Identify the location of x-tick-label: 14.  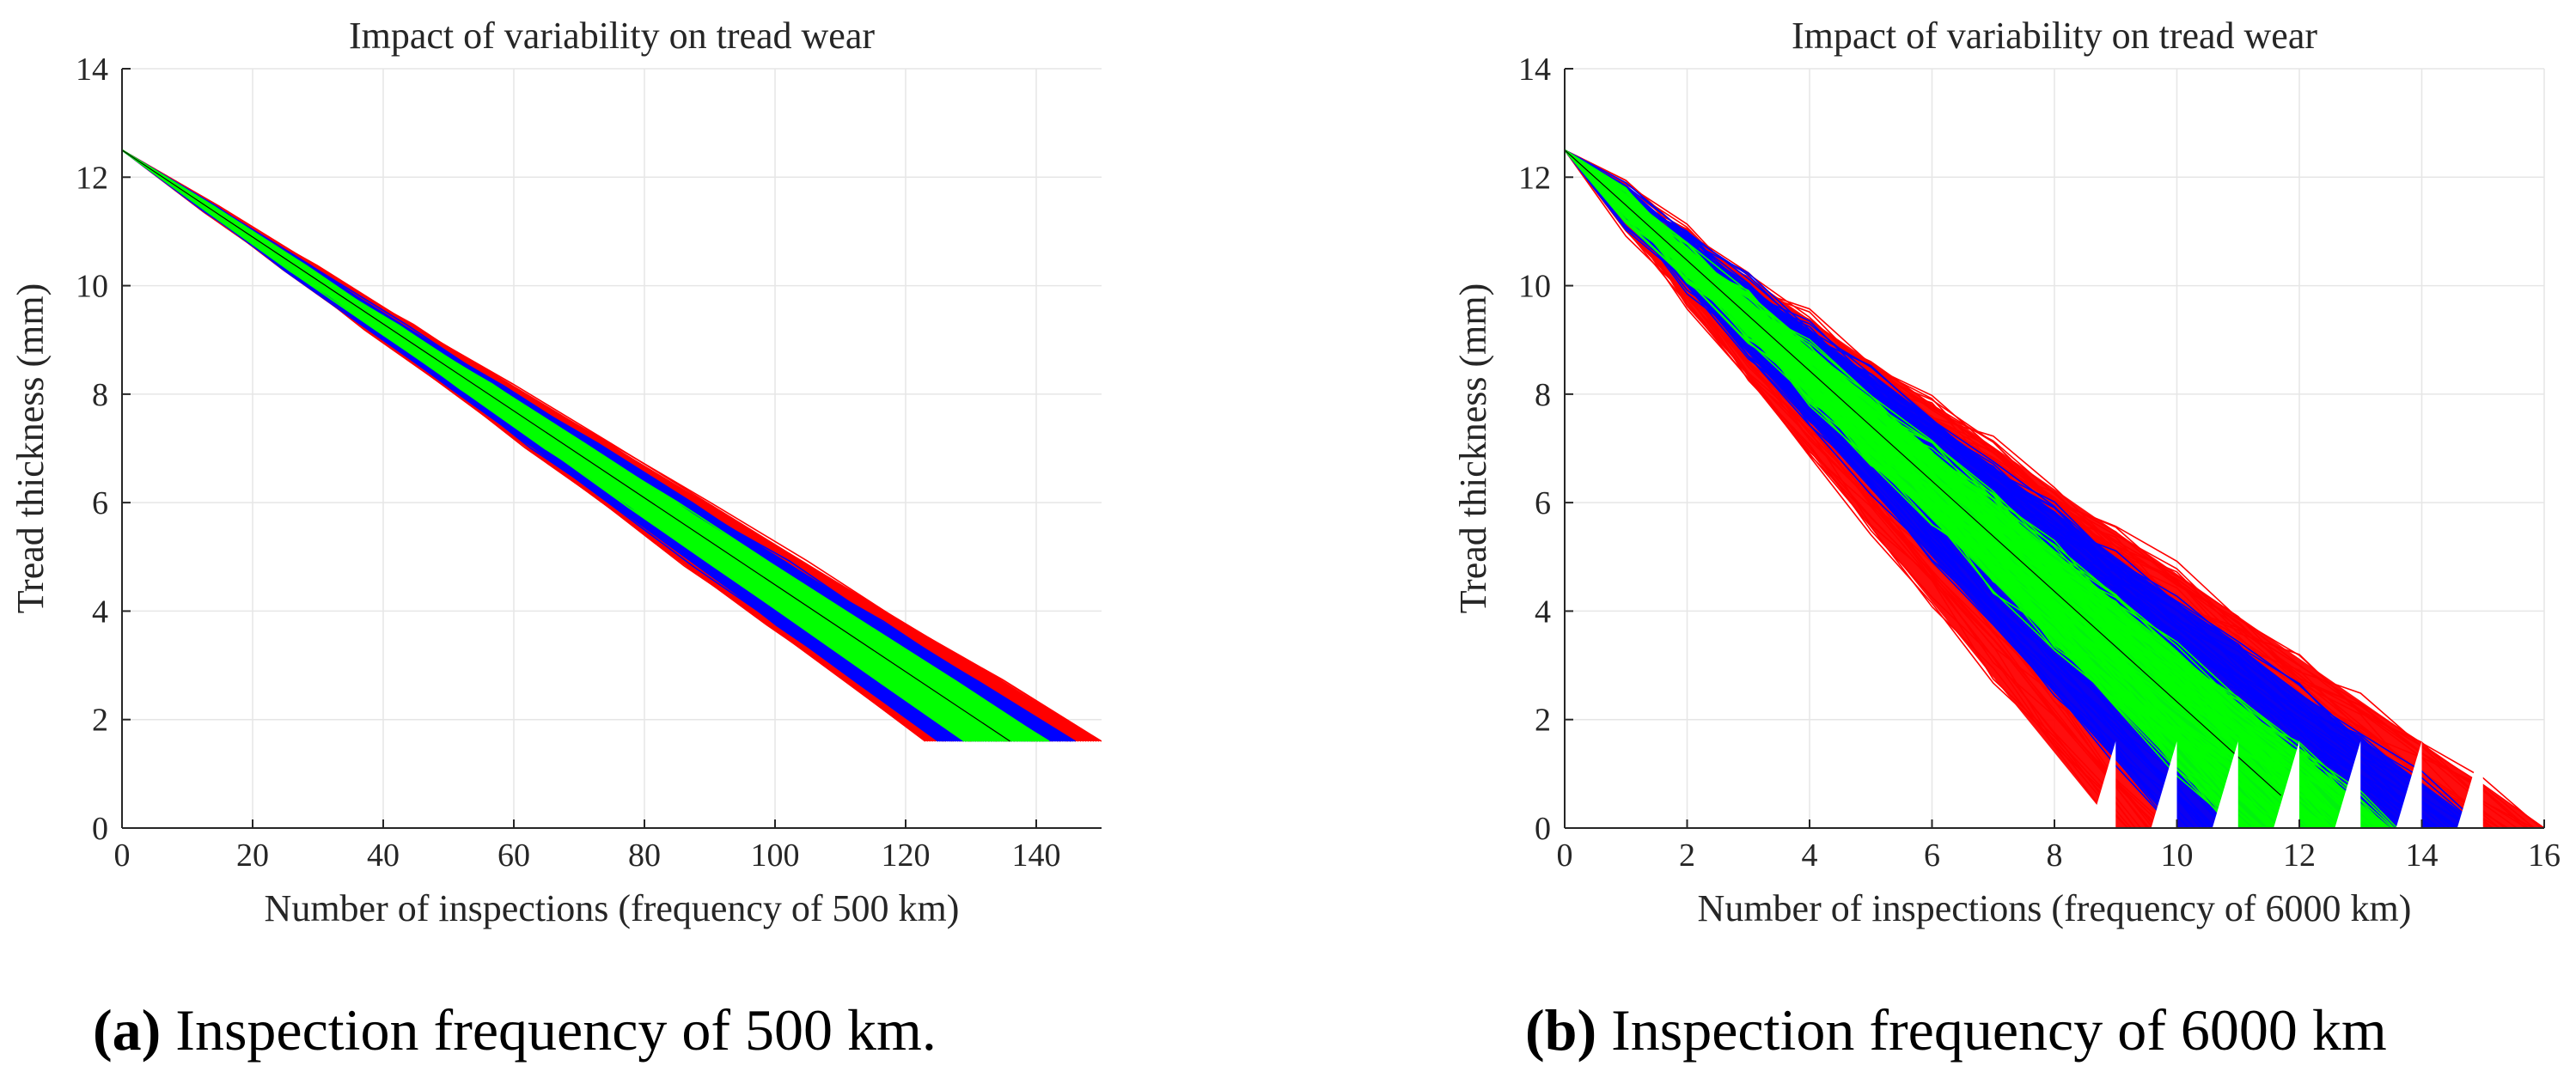
(2422, 855).